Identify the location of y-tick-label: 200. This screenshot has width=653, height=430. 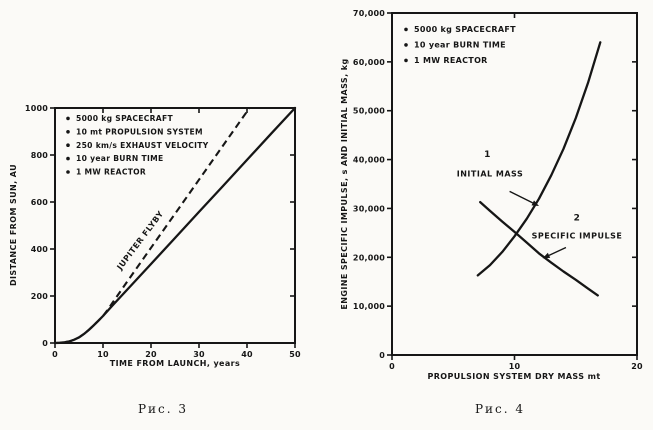
(40, 296).